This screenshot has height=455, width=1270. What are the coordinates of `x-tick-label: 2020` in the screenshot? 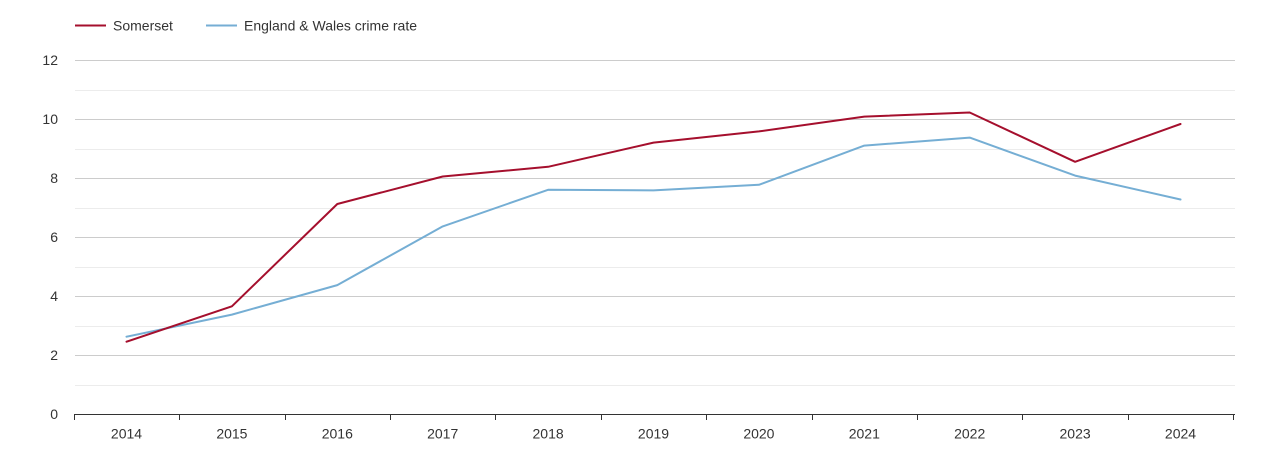 It's located at (758, 434).